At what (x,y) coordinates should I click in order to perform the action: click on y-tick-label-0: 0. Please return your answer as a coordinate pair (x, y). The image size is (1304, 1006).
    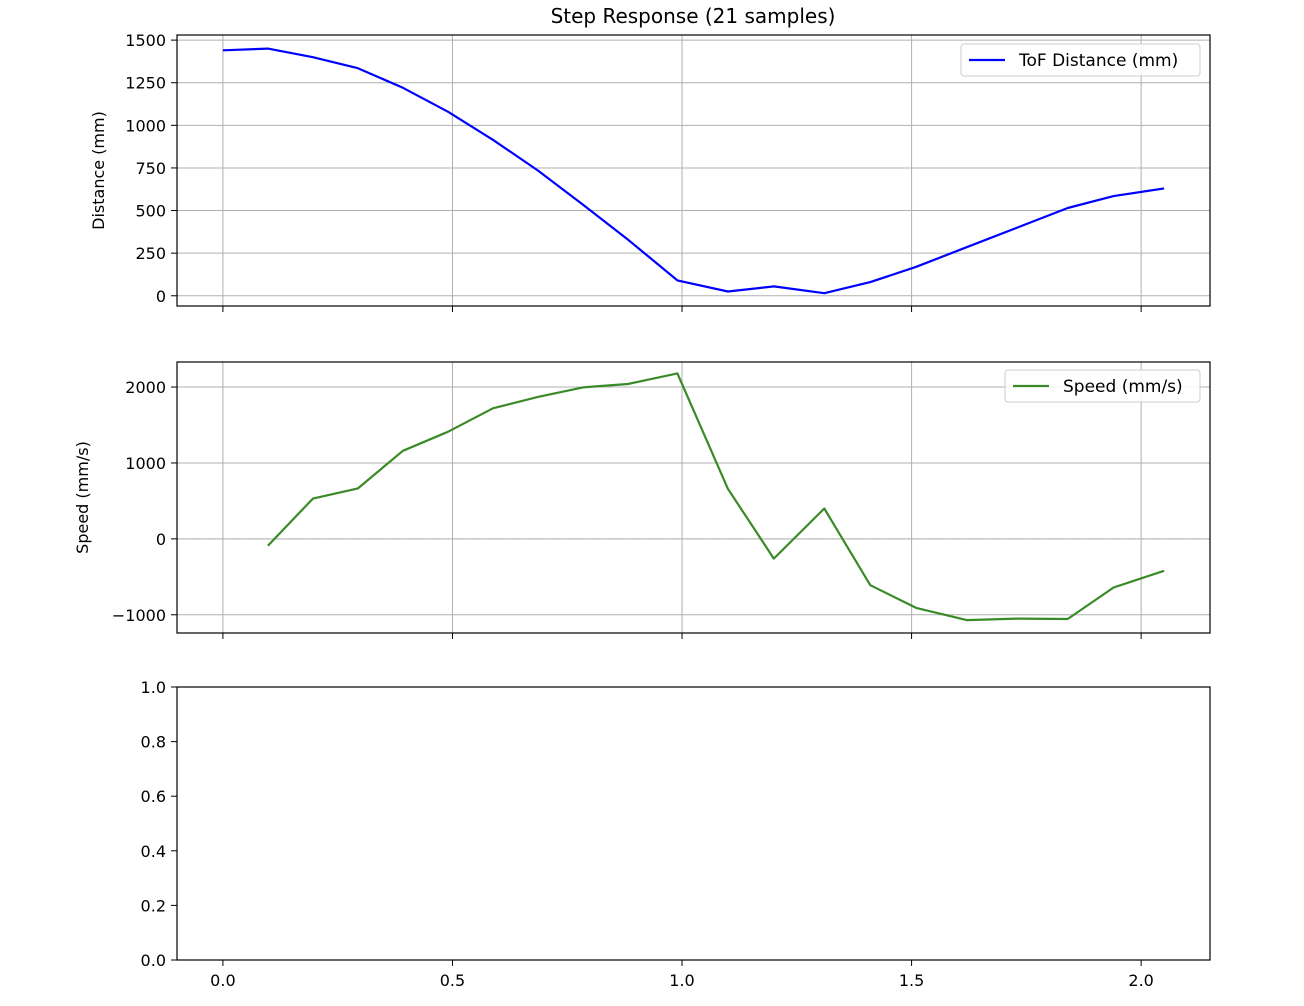
    Looking at the image, I should click on (161, 296).